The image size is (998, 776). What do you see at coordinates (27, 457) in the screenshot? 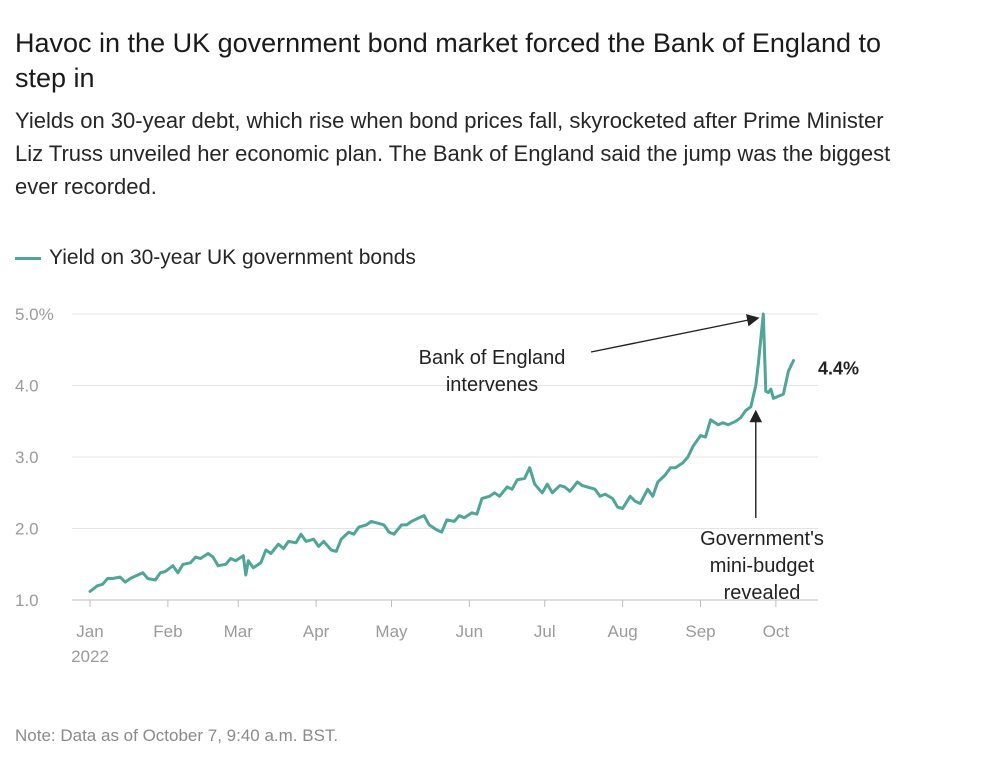
I see `y-tick-label: 3.0` at bounding box center [27, 457].